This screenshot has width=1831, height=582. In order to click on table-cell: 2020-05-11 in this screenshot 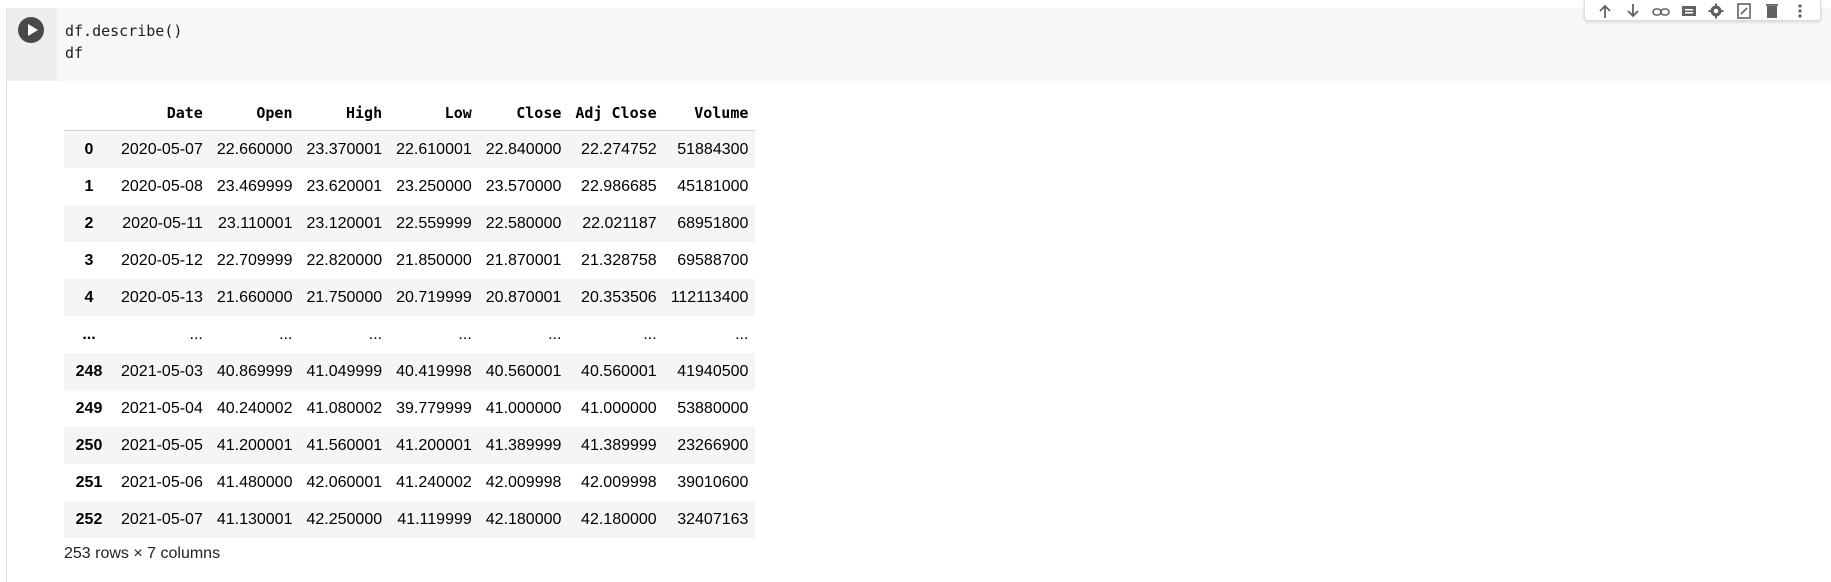, I will do `click(162, 223)`.